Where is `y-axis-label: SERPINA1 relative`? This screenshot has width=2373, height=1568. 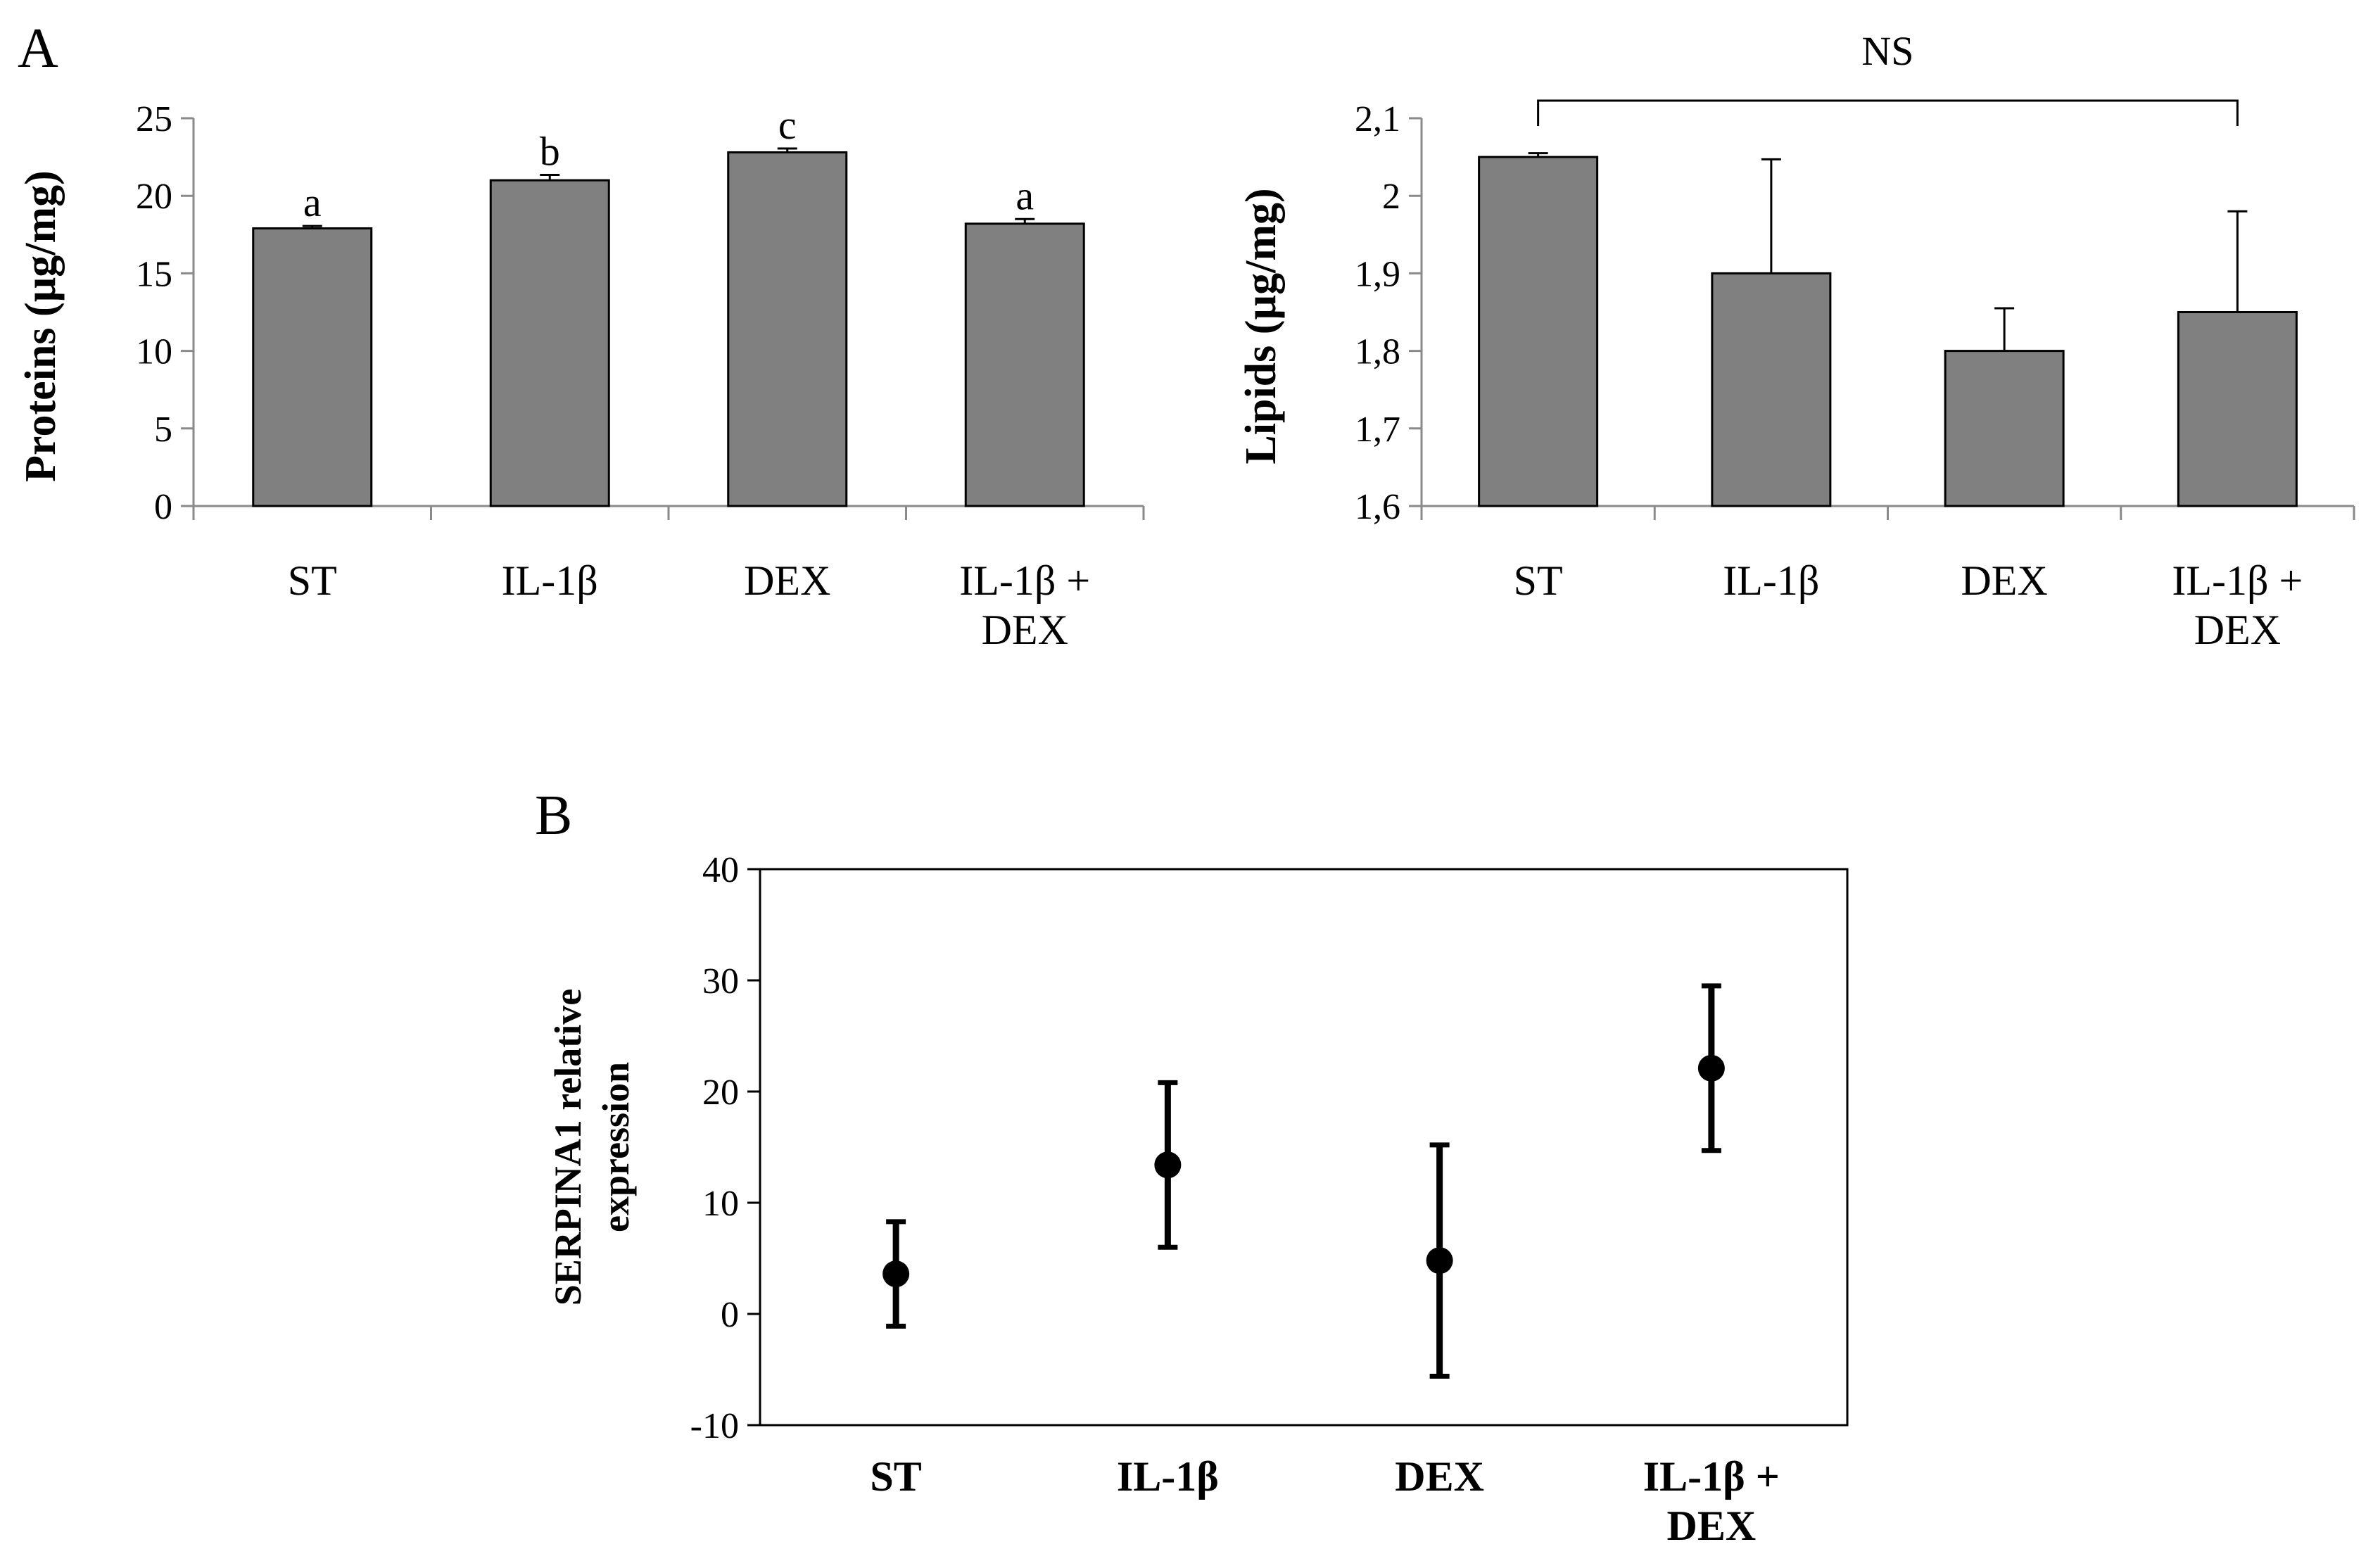
y-axis-label: SERPINA1 relative is located at coordinates (568, 1147).